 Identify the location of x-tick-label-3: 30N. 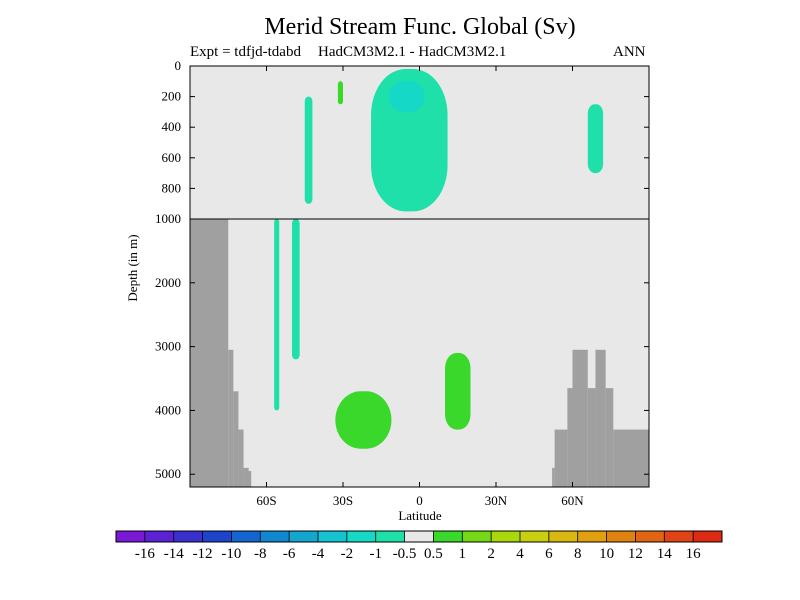
(496, 500).